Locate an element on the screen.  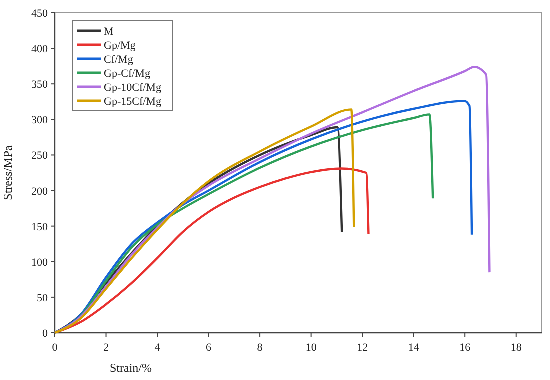
legend-label: Gp/Mg is located at coordinates (120, 46).